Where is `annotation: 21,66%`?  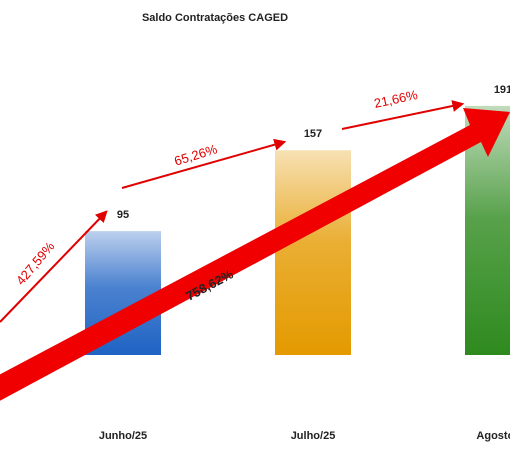 annotation: 21,66% is located at coordinates (396, 99).